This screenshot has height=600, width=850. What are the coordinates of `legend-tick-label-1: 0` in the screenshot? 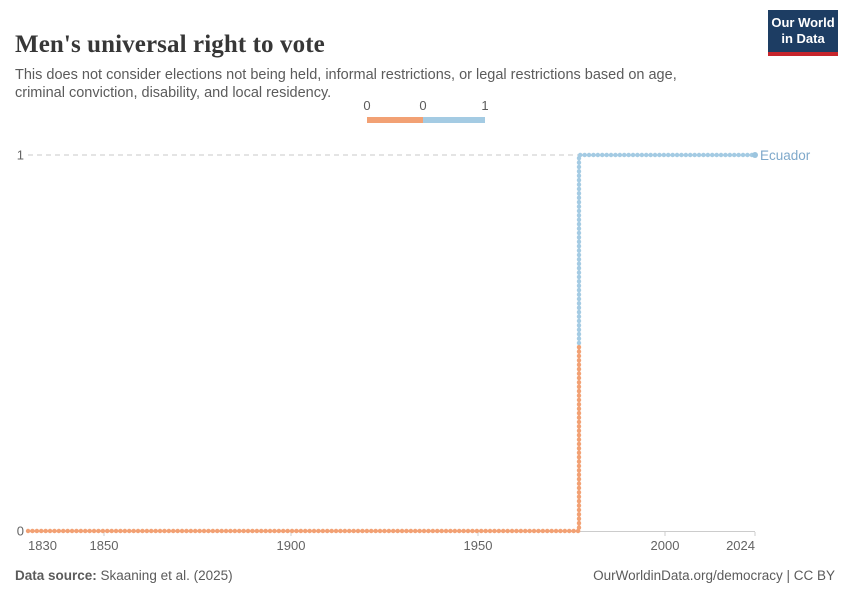 It's located at (423, 105).